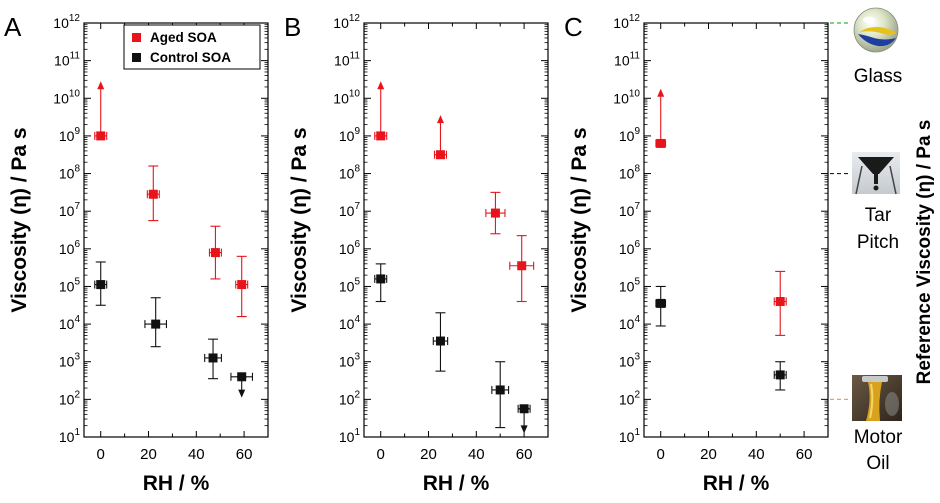  I want to click on panel-b-ytick-label: 10¹², so click(346, 22).